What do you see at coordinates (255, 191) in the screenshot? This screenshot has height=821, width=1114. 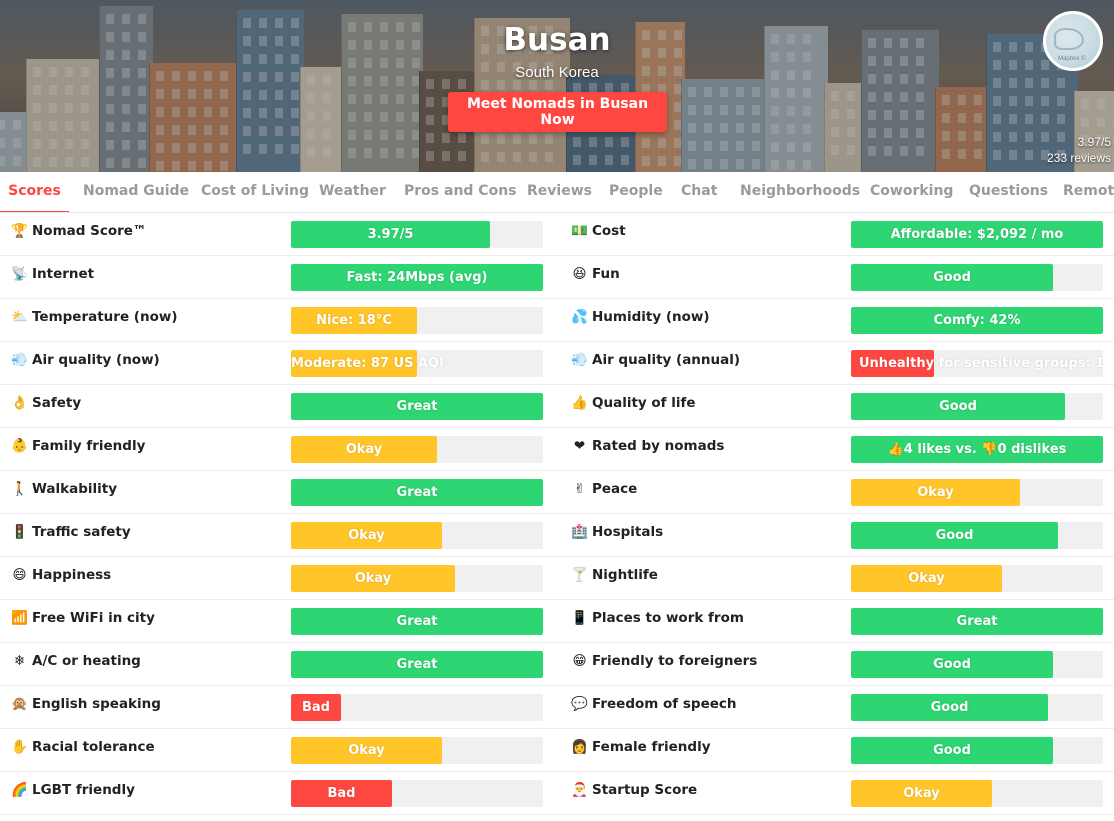 I see `tab-cost-of-living: Cost of Living` at bounding box center [255, 191].